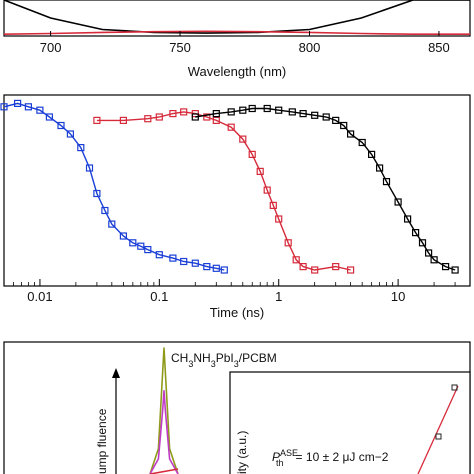 The height and width of the screenshot is (474, 474). Describe the element at coordinates (180, 47) in the screenshot. I see `spectrum-x-tick-label: 750` at that location.